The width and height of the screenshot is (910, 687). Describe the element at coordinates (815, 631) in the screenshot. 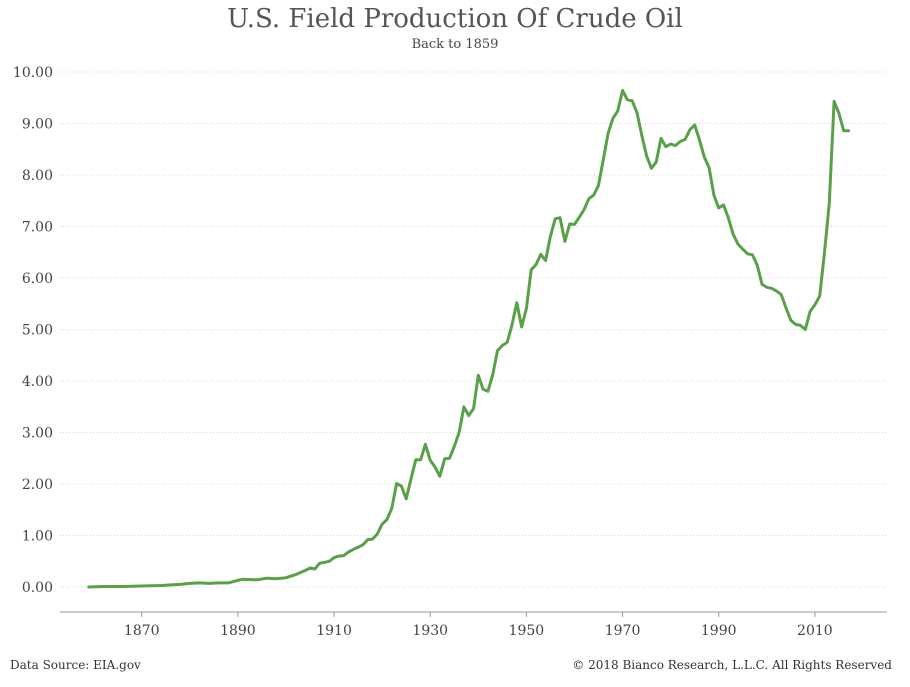

I see `x-tick-label: 2010` at that location.